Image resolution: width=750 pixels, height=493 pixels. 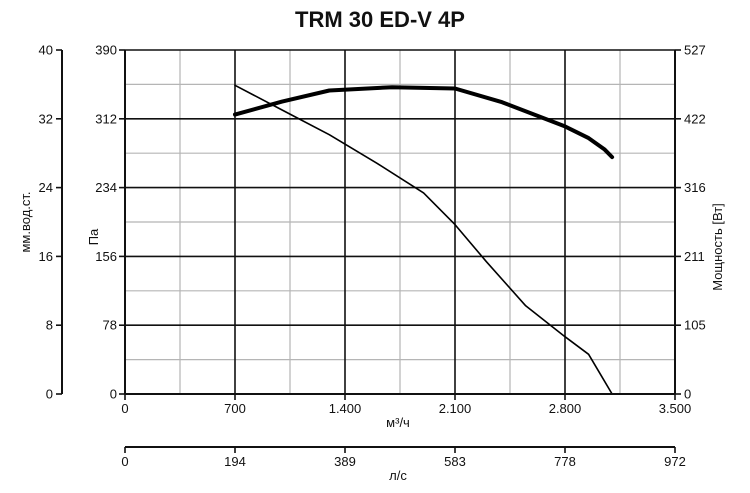 What do you see at coordinates (565, 408) in the screenshot?
I see `flow-m3h-tick-label: 2.800` at bounding box center [565, 408].